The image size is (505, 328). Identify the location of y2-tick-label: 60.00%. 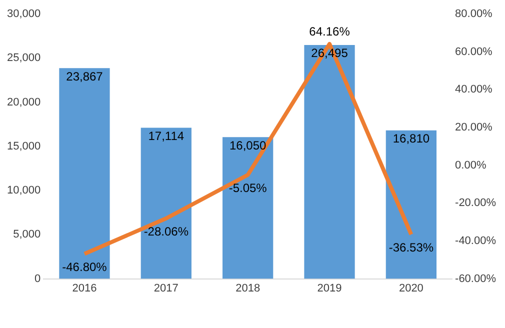
(474, 52).